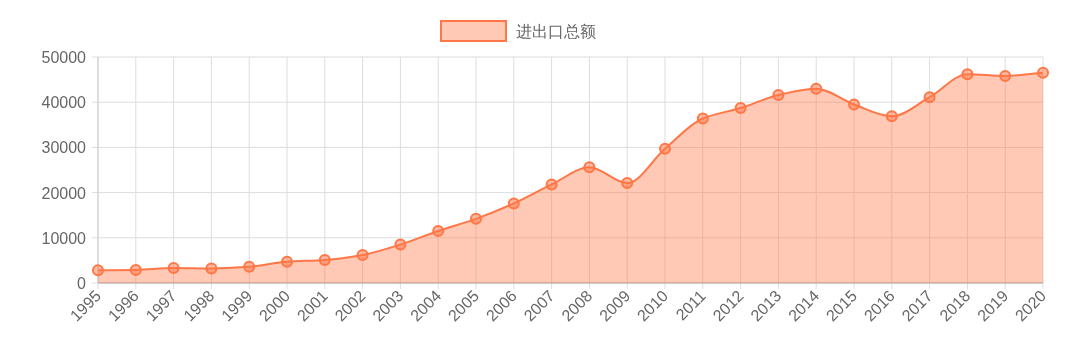 This screenshot has height=355, width=1080. Describe the element at coordinates (64, 57) in the screenshot. I see `y-tick-label: 50000` at that location.